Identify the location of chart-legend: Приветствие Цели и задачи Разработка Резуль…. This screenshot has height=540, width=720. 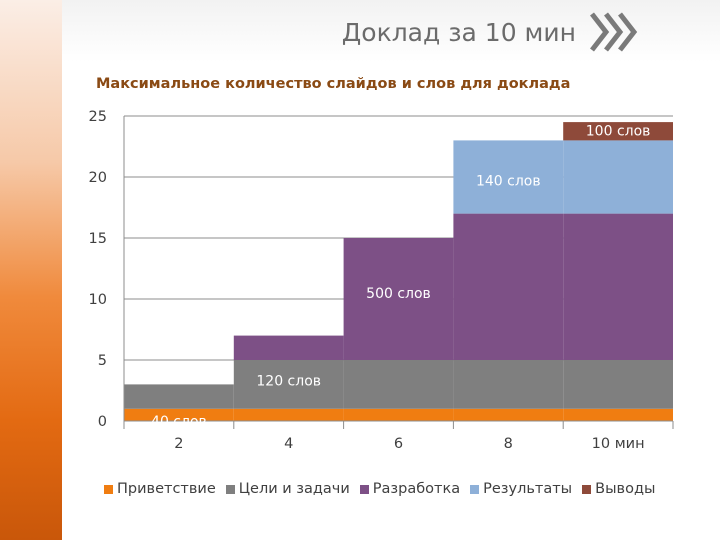
(404, 489).